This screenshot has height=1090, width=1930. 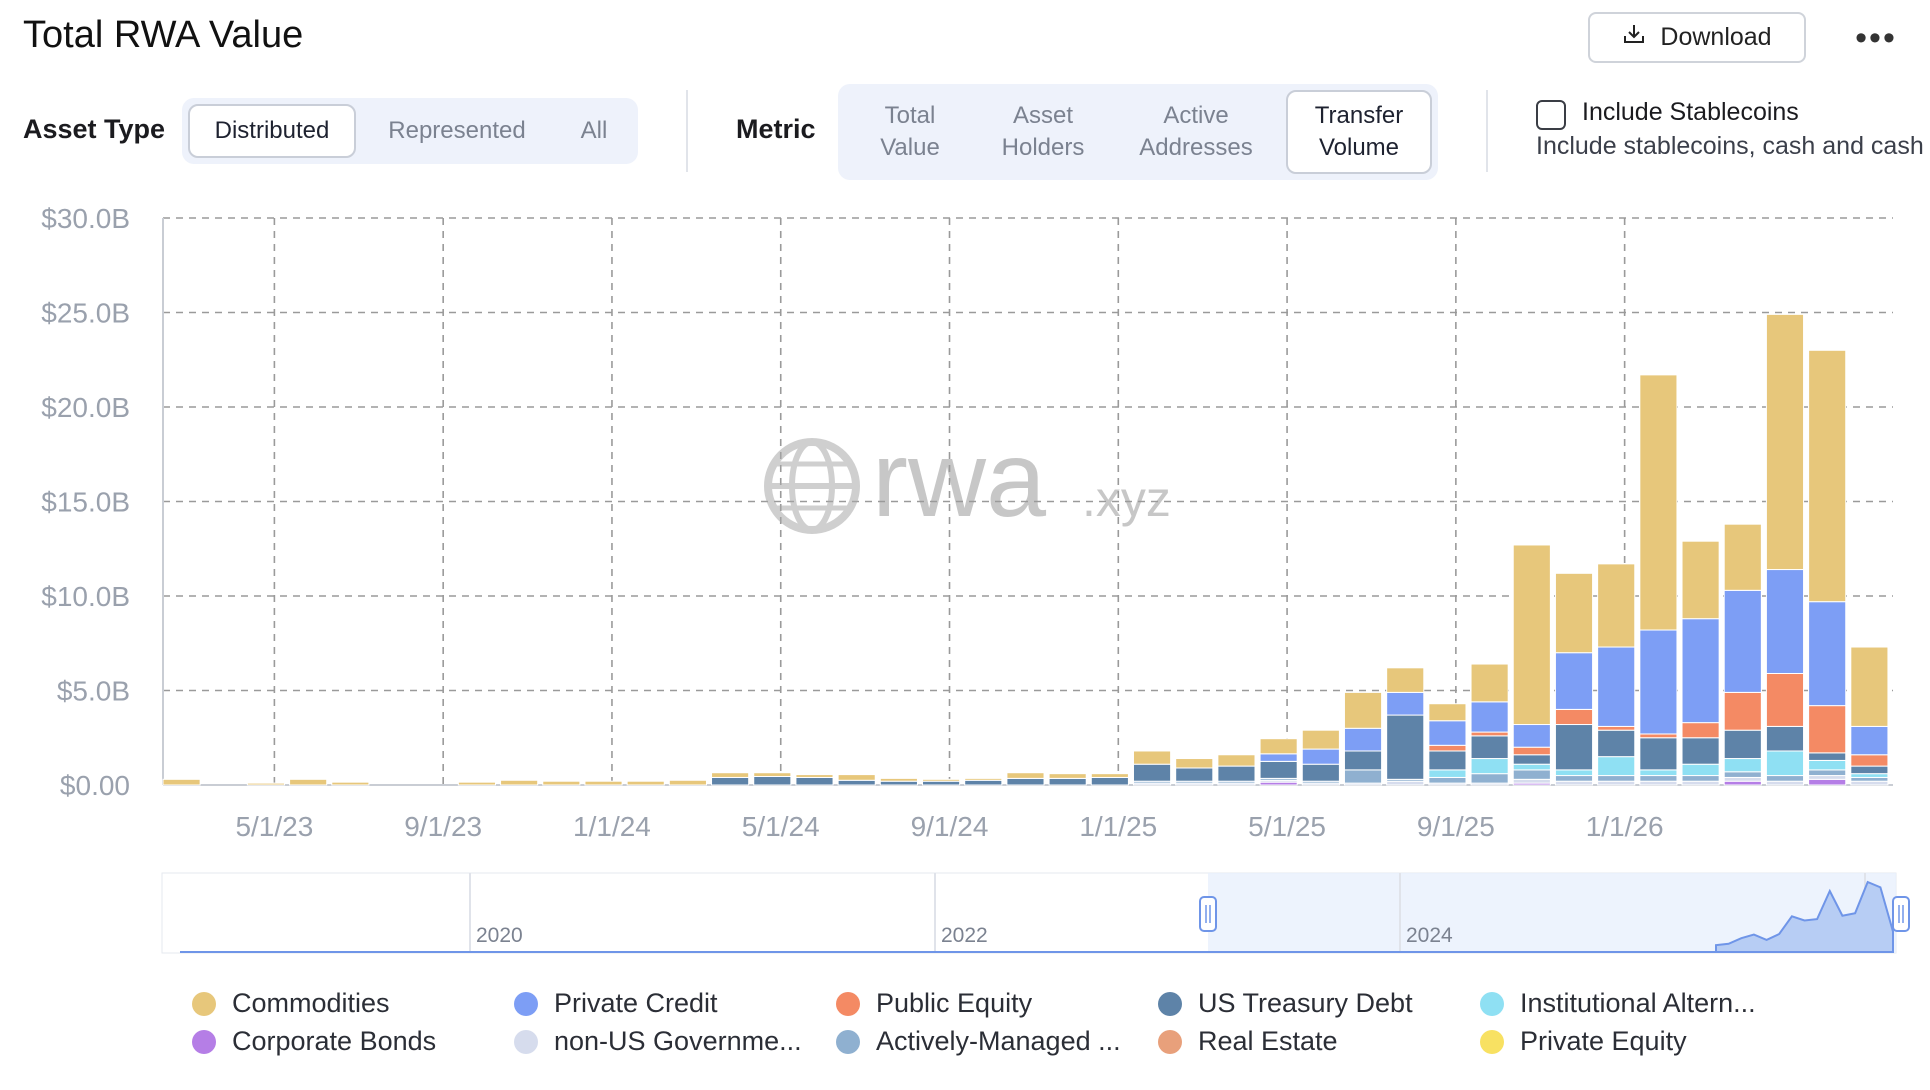 I want to click on legend-item: Public Equity, so click(x=934, y=1003).